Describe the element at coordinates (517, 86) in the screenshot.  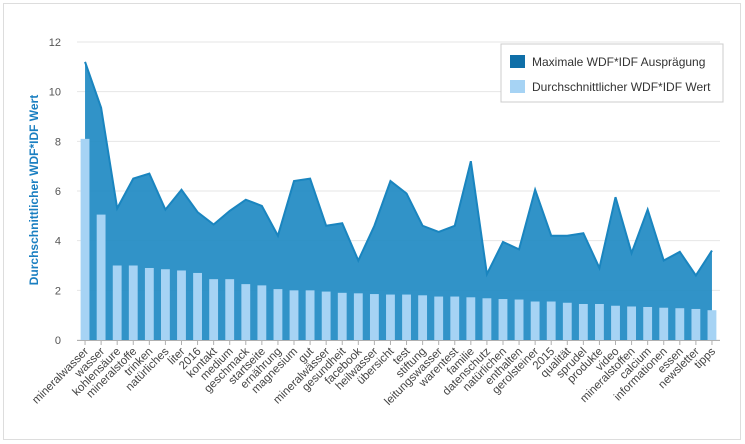
I see `legend-swatch-avg` at that location.